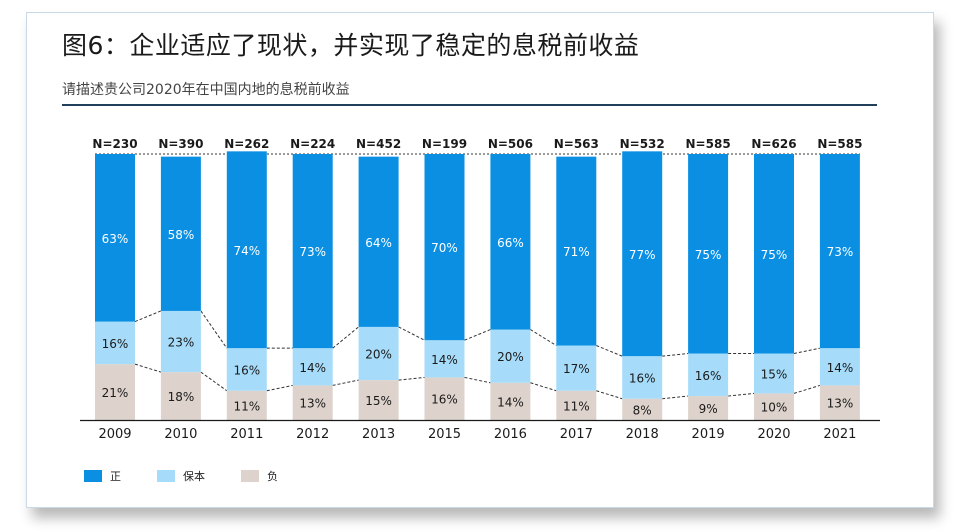 The width and height of the screenshot is (965, 532). I want to click on bar-negative-2021, so click(839, 402).